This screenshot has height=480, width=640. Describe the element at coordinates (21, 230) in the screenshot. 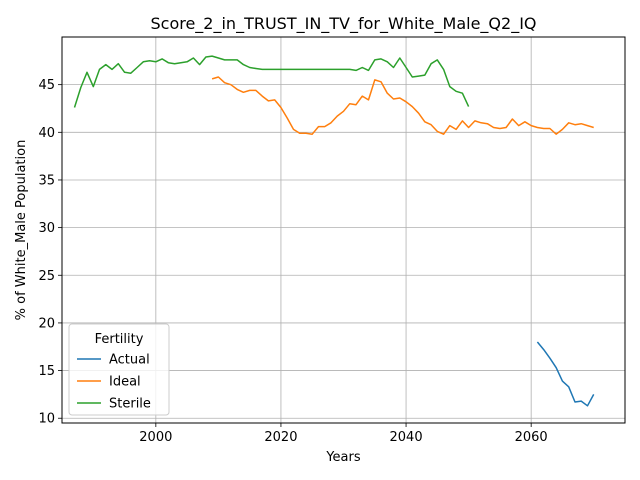

I see `y-axis-label: % of White_Male Population` at that location.